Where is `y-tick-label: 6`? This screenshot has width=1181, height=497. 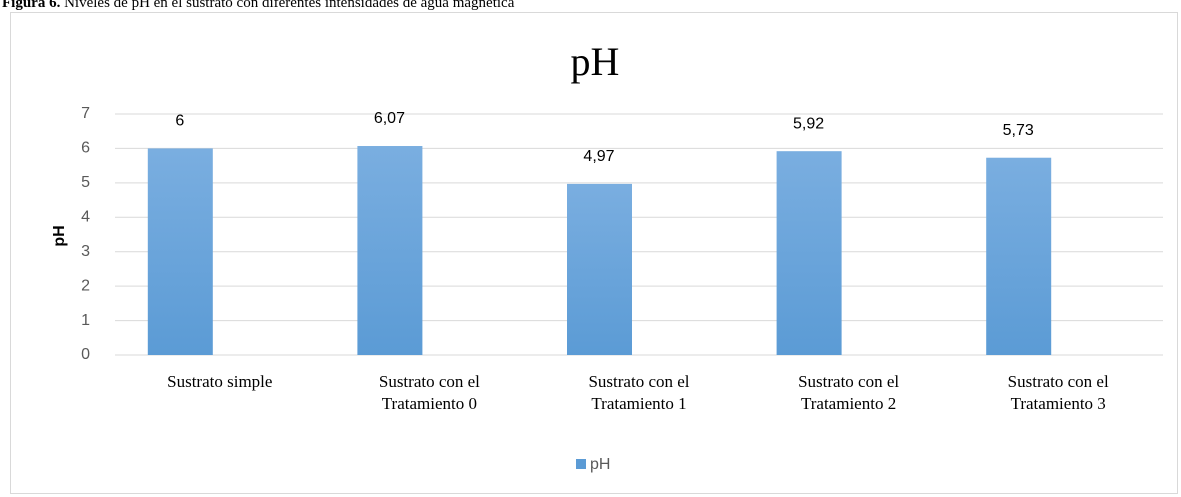 y-tick-label: 6 is located at coordinates (85, 148).